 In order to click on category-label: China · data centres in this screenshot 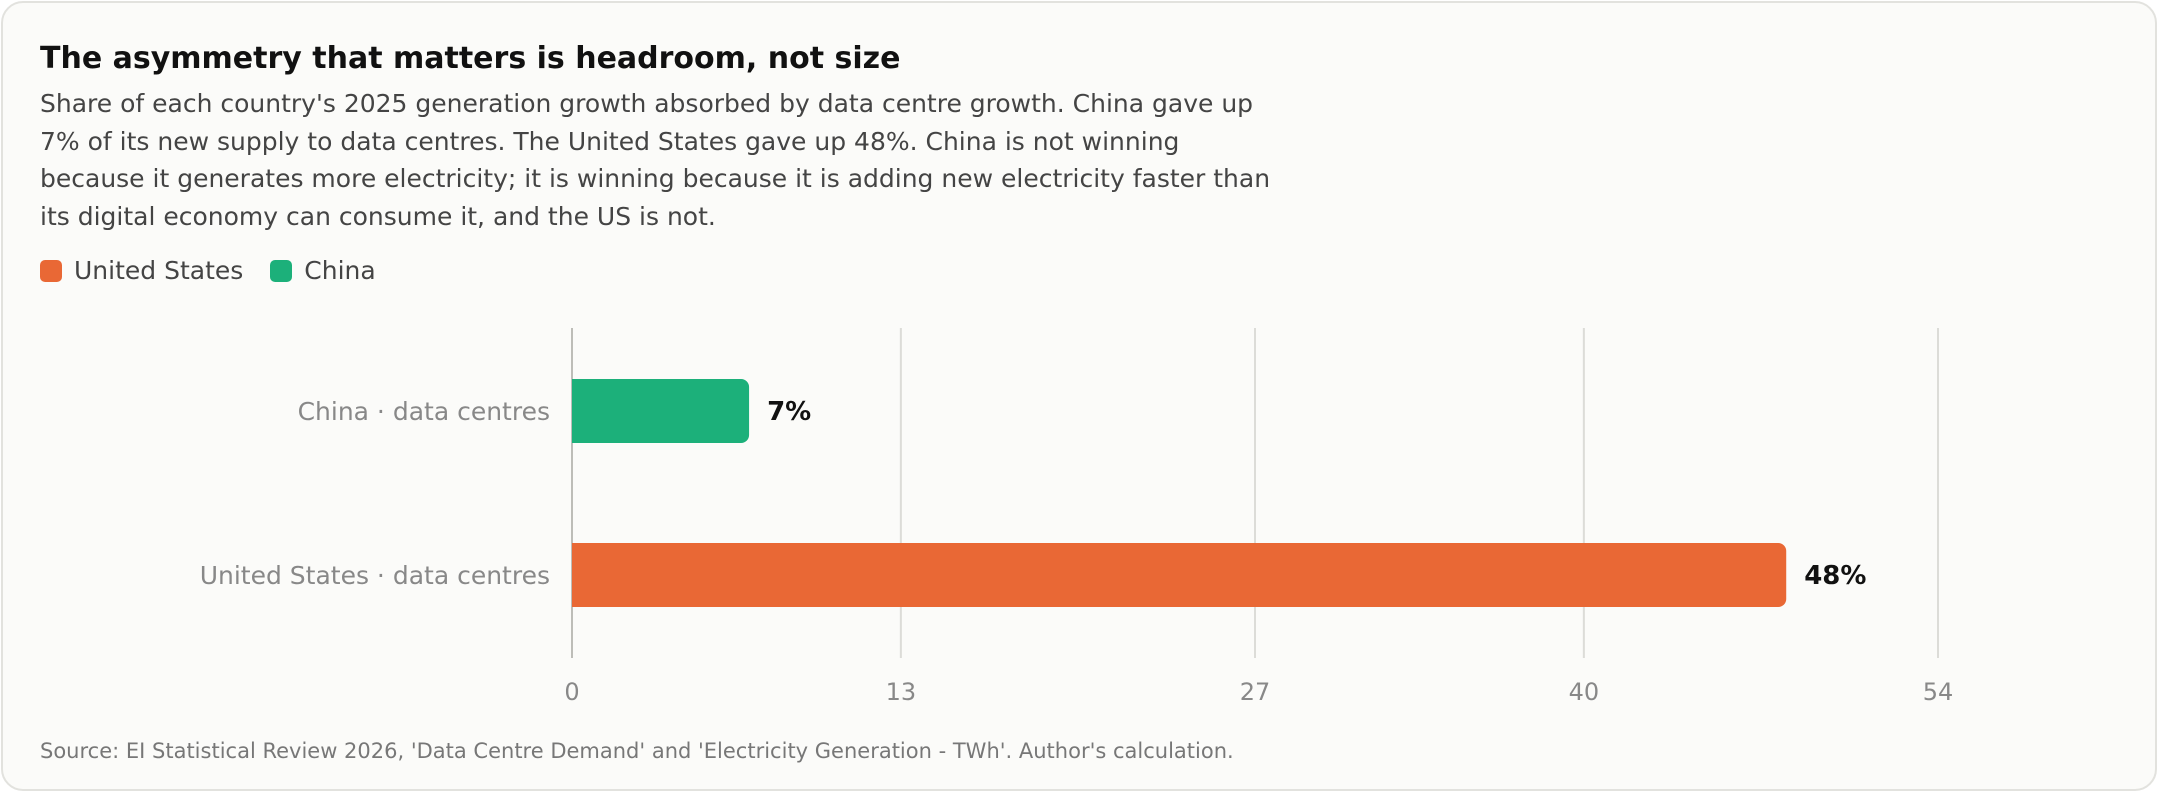, I will do `click(424, 411)`.